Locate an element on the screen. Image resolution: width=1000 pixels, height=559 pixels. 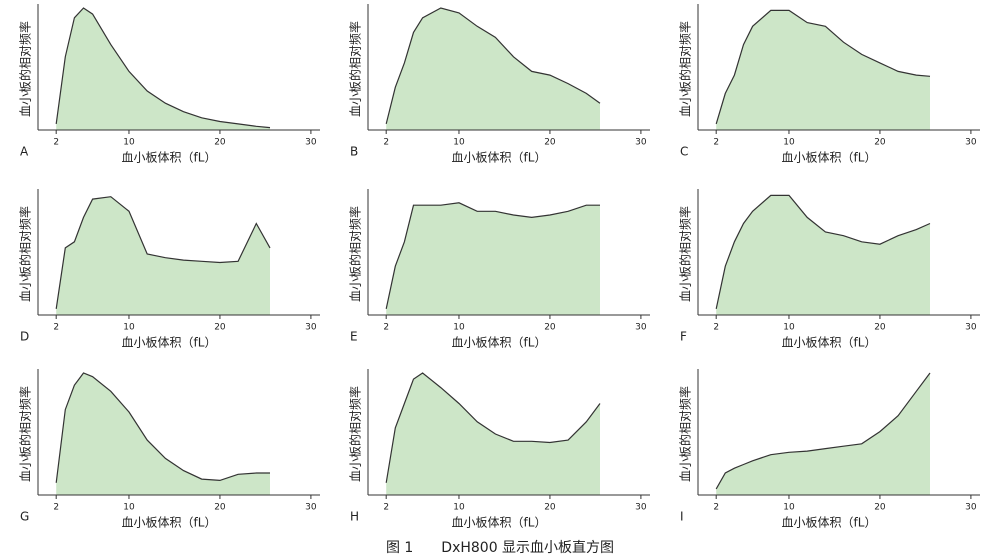
panel-label: A is located at coordinates (24, 152).